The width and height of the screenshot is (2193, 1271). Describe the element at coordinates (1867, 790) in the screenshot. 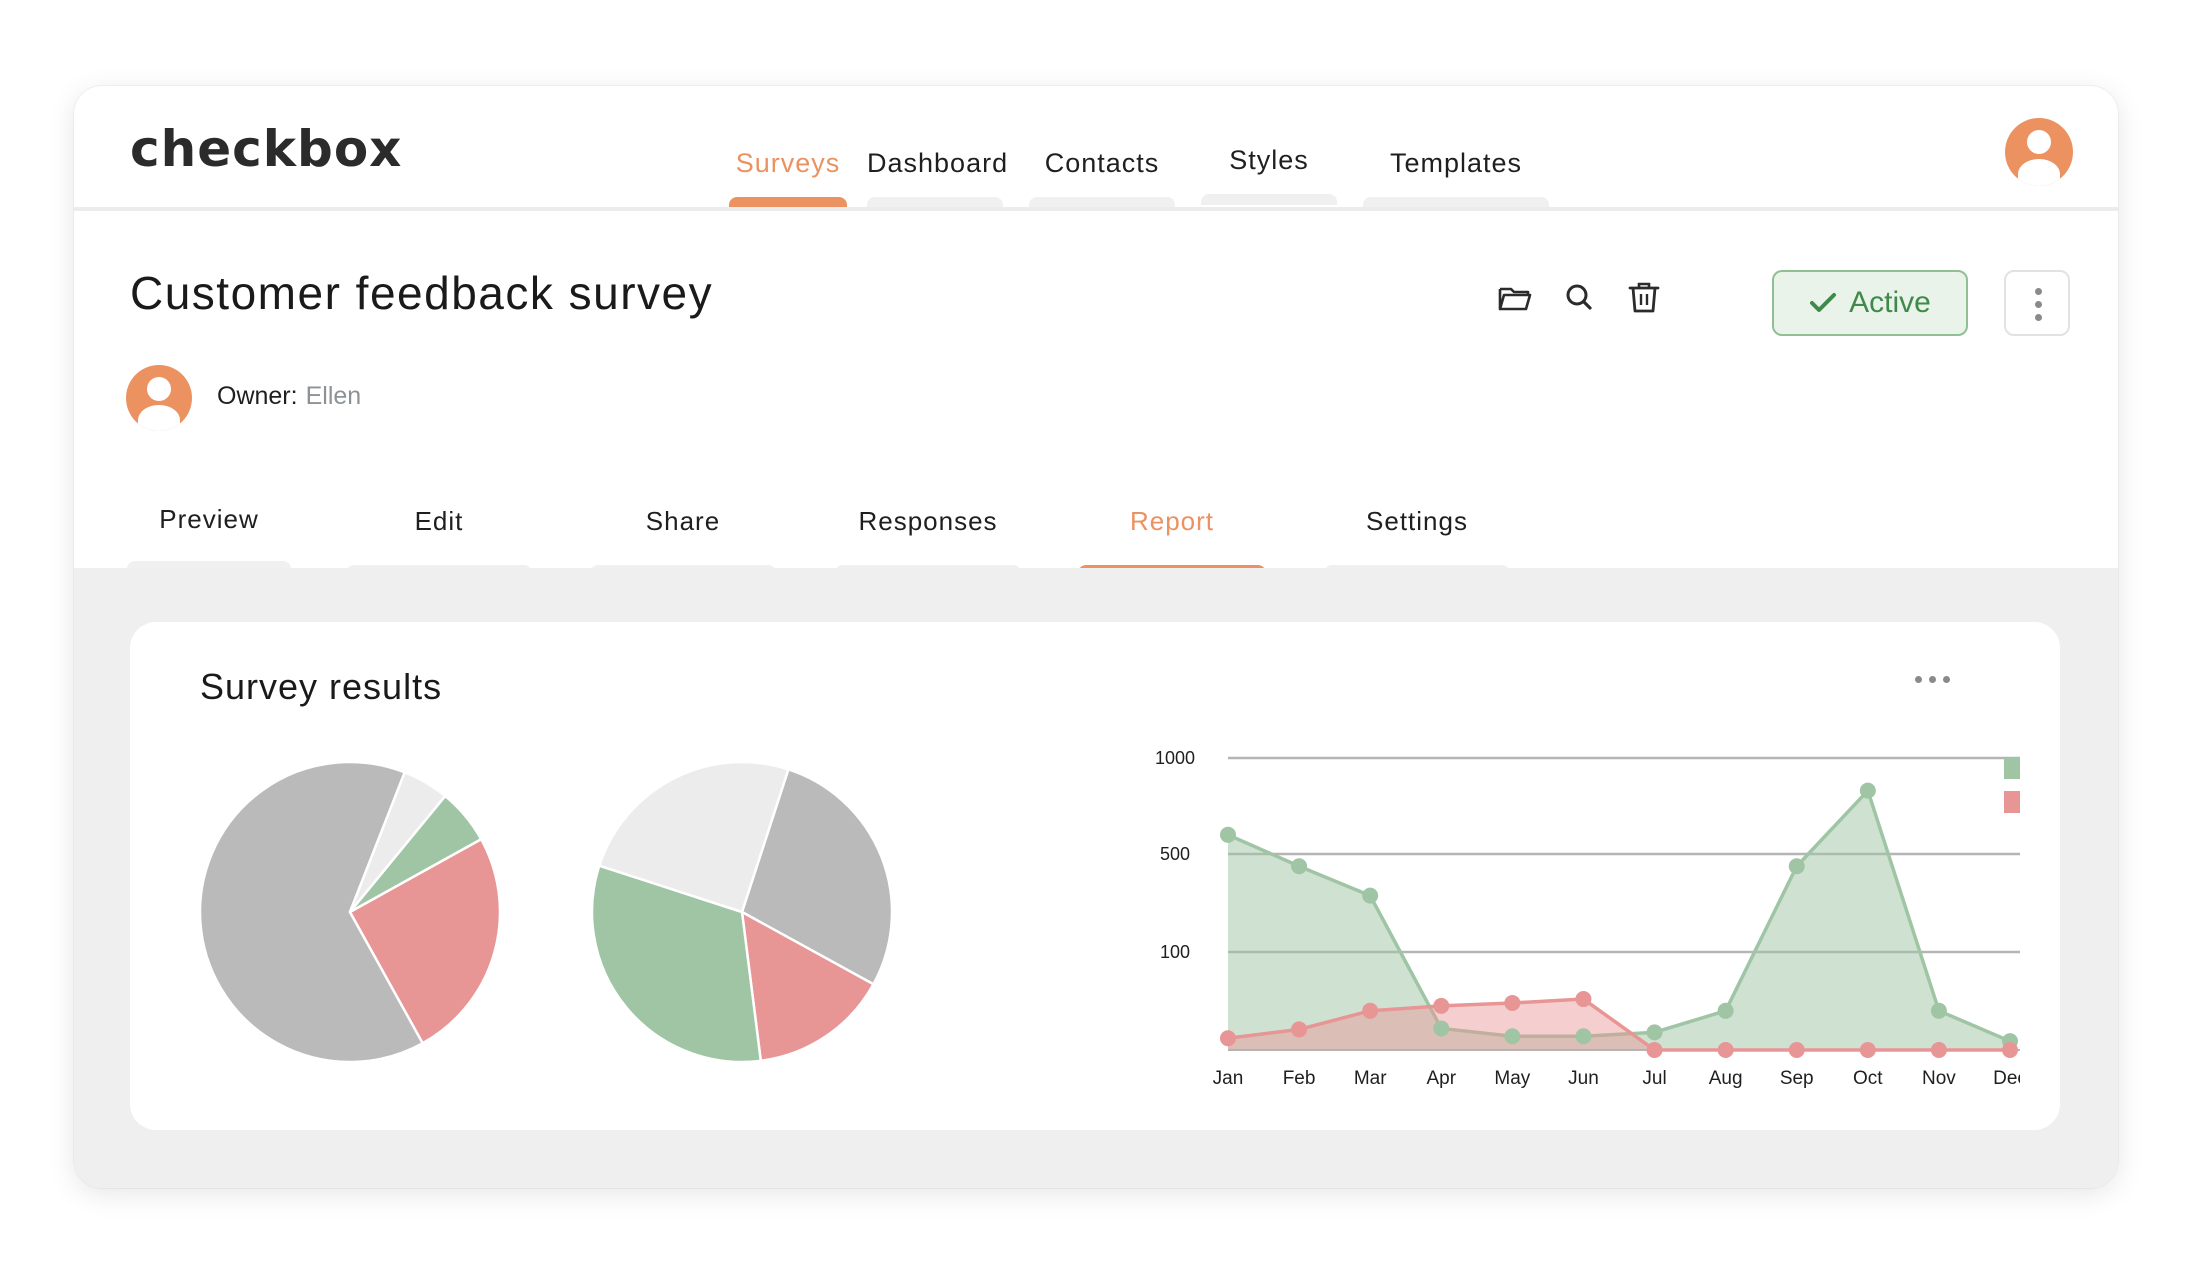

I see `data-point-2025-Oct` at that location.